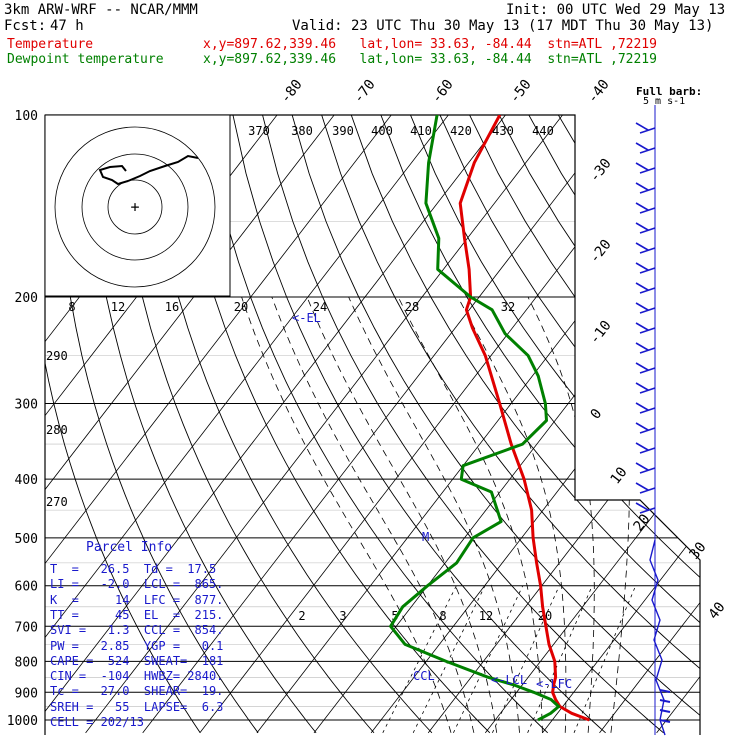 This screenshot has height=740, width=740. What do you see at coordinates (394, 616) in the screenshot?
I see `mixing-ratio-label: 5` at bounding box center [394, 616].